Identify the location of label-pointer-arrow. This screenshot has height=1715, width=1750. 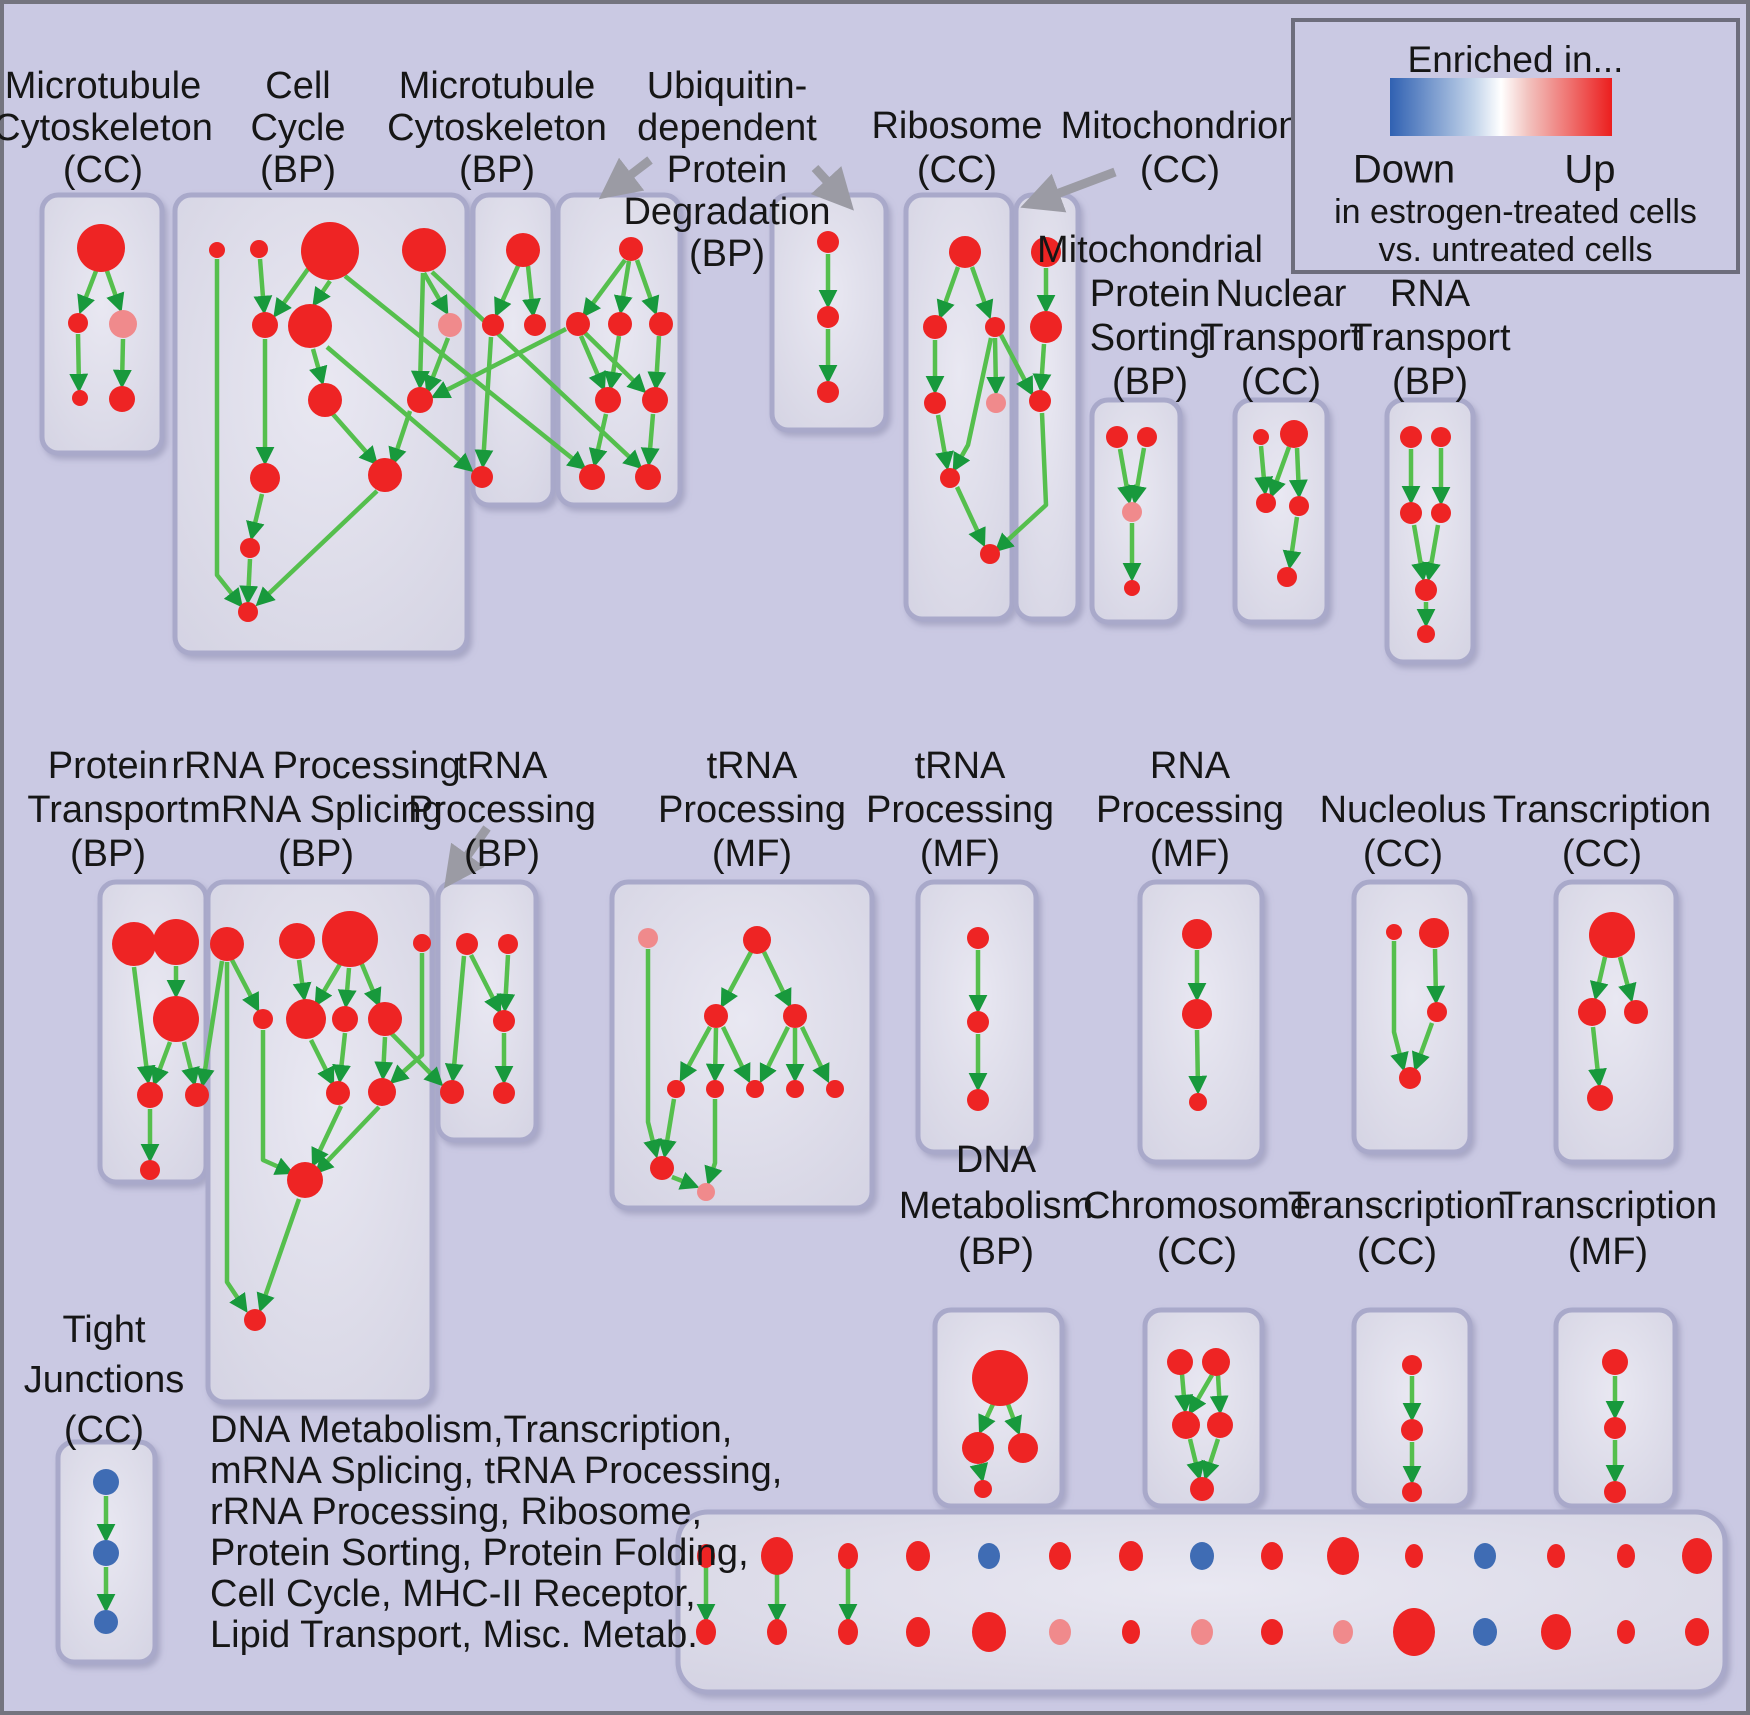
(467, 857).